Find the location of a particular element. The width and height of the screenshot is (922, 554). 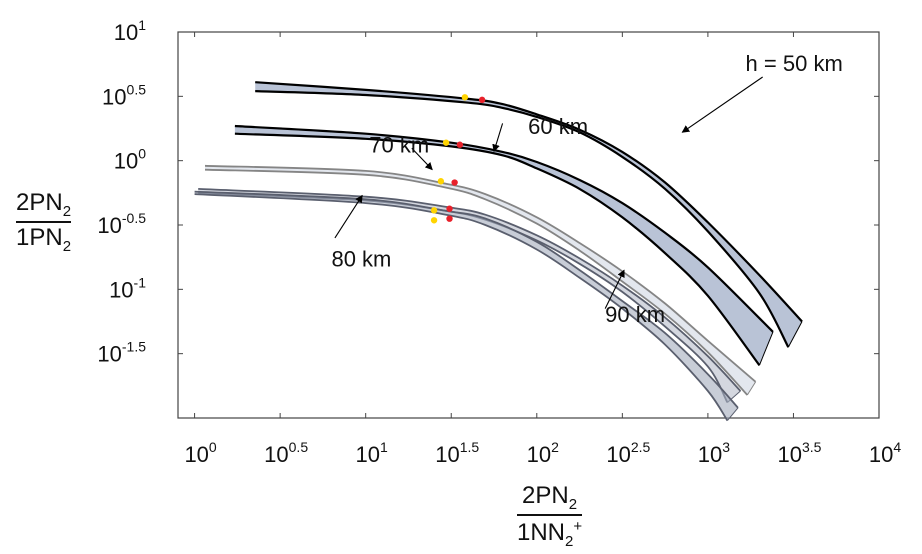

y-axis-label: 2PN2 1PN2 is located at coordinates (44, 223).